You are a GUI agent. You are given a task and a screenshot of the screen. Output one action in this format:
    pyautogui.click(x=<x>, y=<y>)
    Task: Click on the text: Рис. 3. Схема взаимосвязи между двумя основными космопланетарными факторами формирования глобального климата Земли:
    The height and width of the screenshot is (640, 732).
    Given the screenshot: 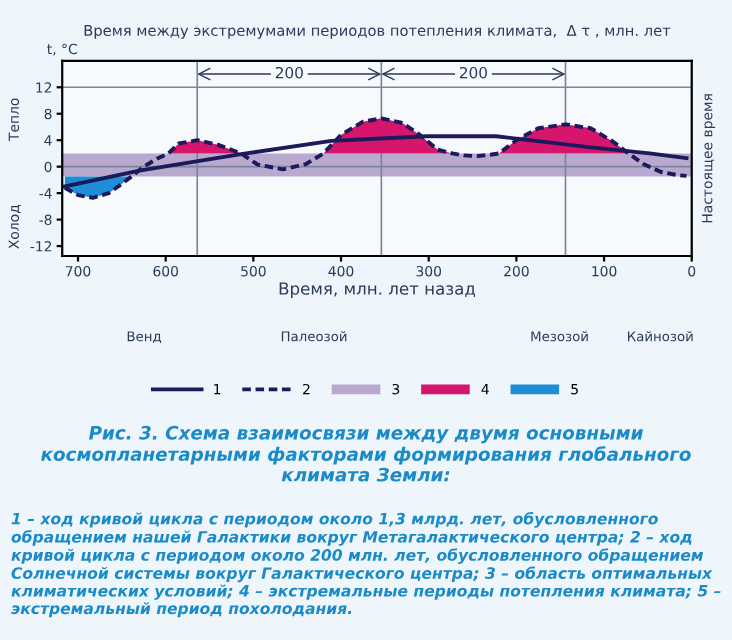 What is the action you would take?
    pyautogui.click(x=366, y=453)
    